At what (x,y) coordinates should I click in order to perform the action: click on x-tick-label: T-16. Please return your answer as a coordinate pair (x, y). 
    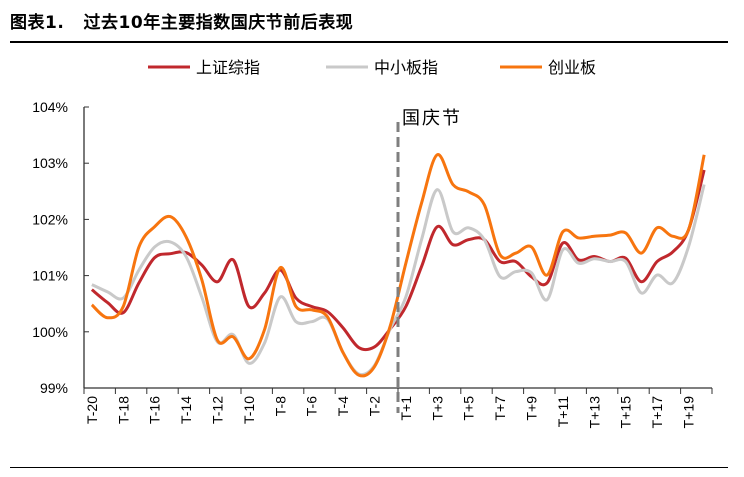
    Looking at the image, I should click on (155, 410).